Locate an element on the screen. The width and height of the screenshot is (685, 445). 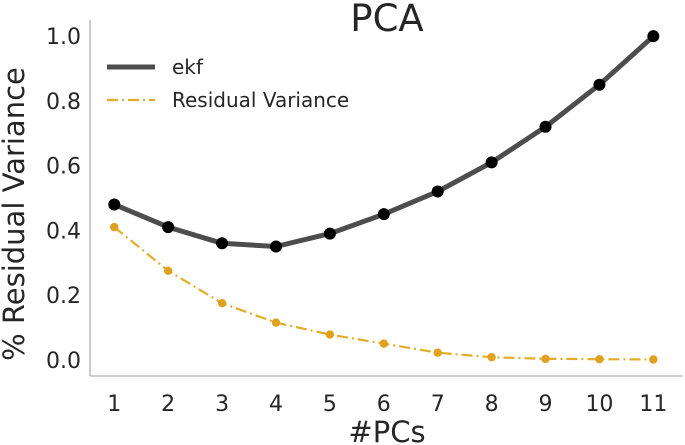
x-tick-label: 3 is located at coordinates (222, 404).